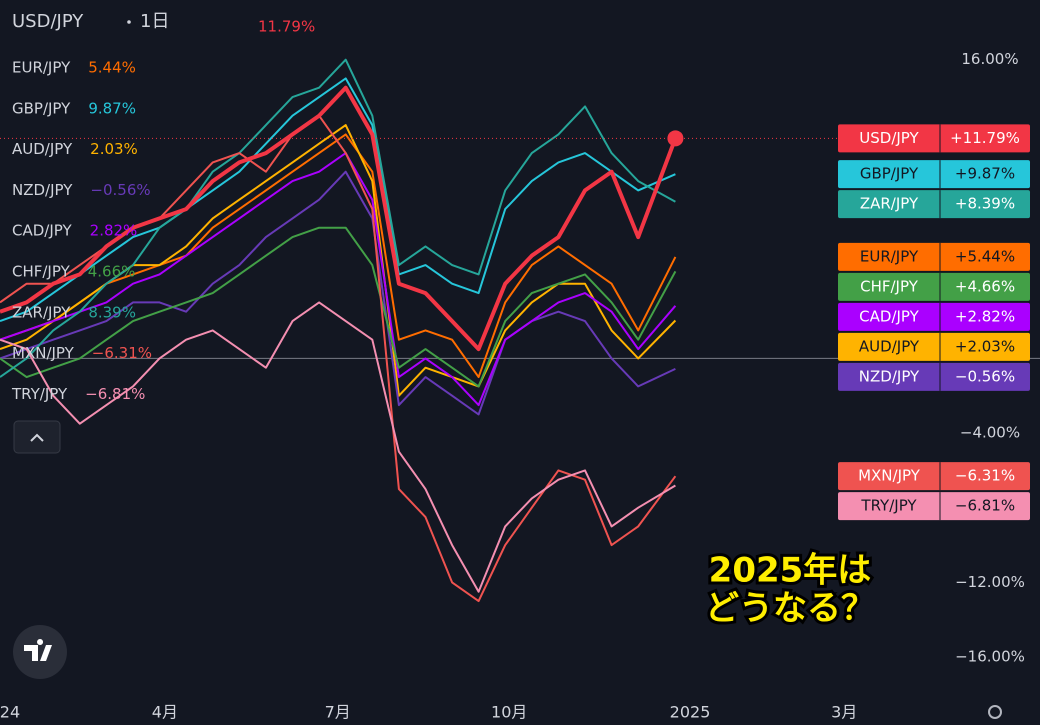  Describe the element at coordinates (844, 712) in the screenshot. I see `x-tick-label: 3月` at that location.